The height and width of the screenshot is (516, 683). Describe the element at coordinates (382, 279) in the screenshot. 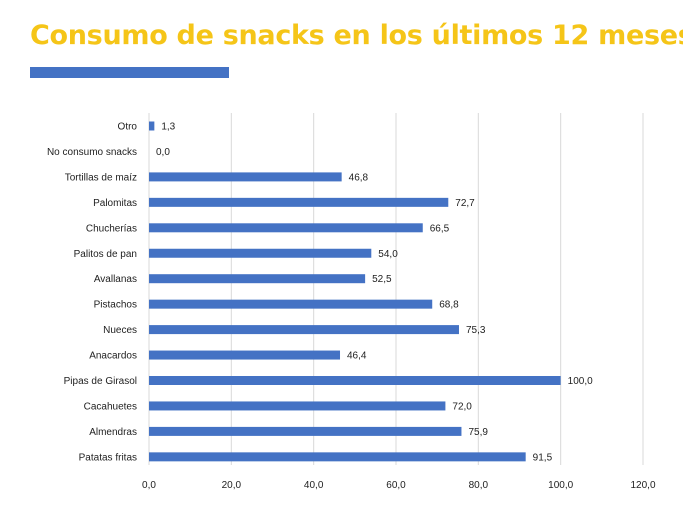

I see `value-label: 52,5` at that location.